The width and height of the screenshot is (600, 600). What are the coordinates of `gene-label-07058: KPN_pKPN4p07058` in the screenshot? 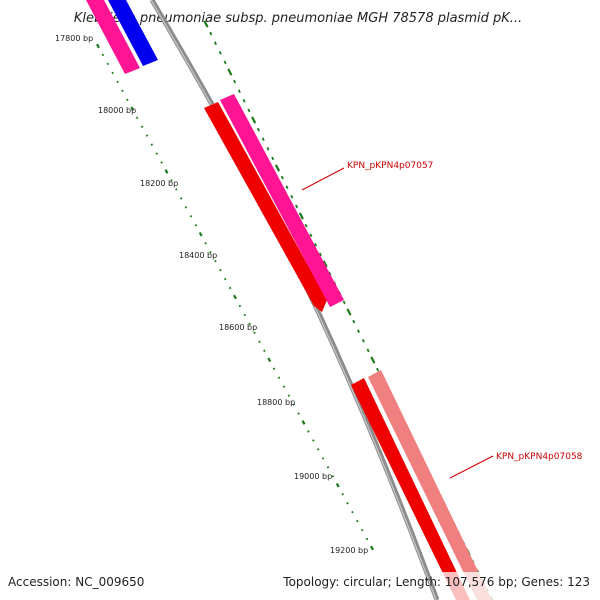 It's located at (539, 457).